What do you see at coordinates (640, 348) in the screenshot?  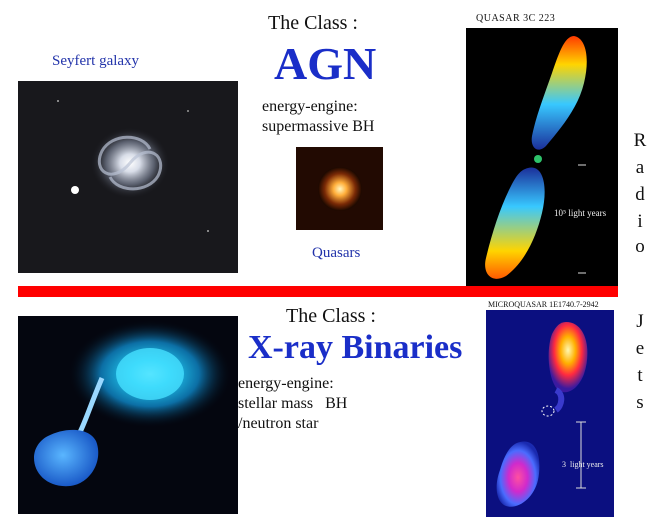 I see `side-letter-e: e` at bounding box center [640, 348].